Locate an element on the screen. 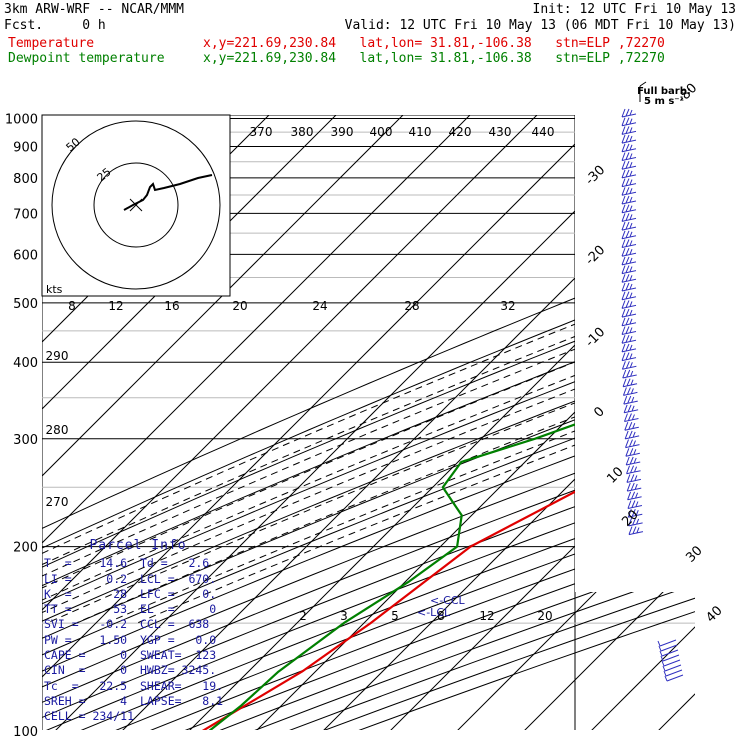 The width and height of the screenshot is (740, 740). hodograph-speed-label: 28 is located at coordinates (411, 306).